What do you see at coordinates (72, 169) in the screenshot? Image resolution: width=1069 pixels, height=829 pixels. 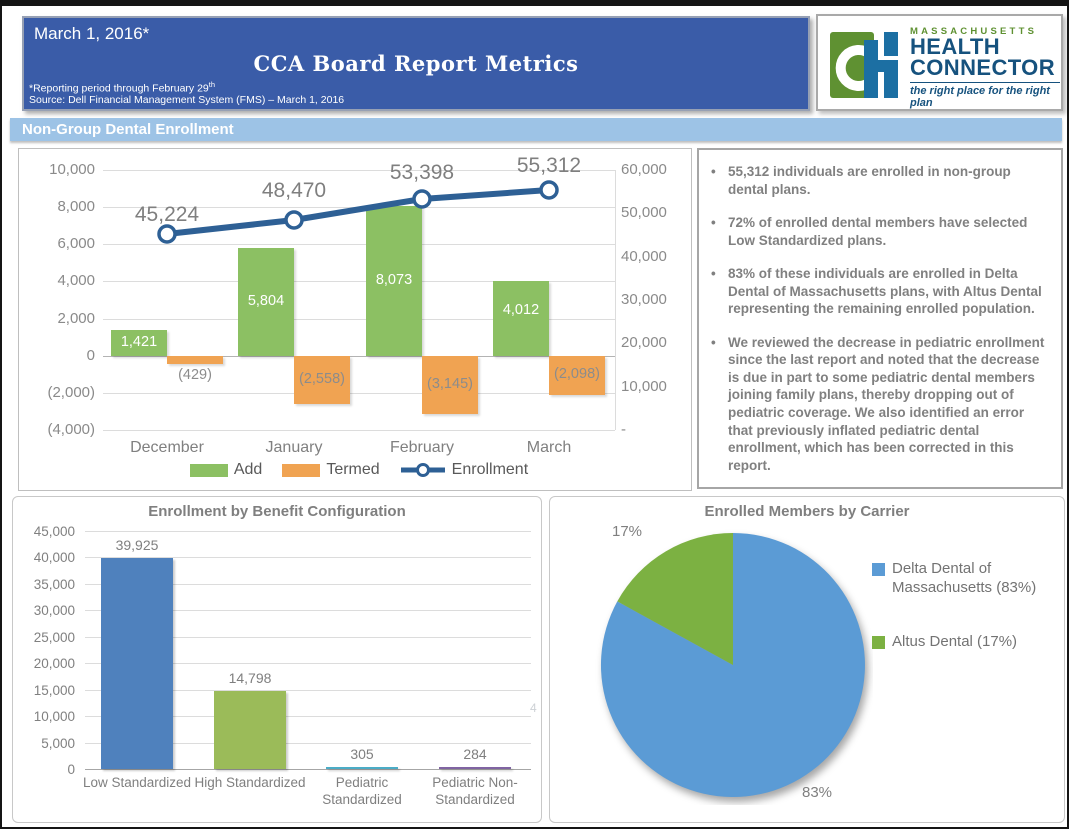 I see `left-axis-tick: 10,000` at bounding box center [72, 169].